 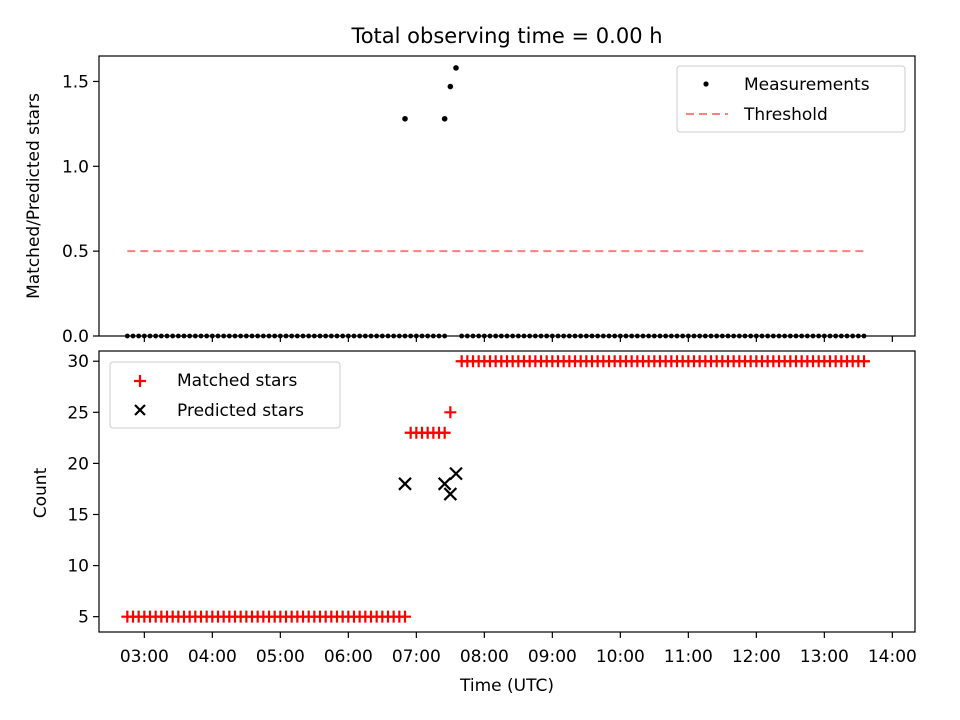 What do you see at coordinates (756, 657) in the screenshot?
I see `x-tick-label: 12:00` at bounding box center [756, 657].